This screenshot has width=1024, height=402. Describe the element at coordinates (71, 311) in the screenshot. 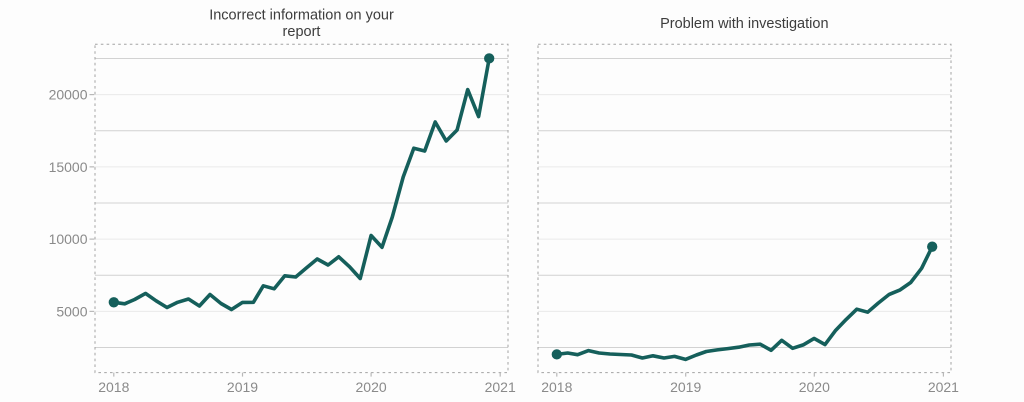

I see `svg-text: 5000` at that location.